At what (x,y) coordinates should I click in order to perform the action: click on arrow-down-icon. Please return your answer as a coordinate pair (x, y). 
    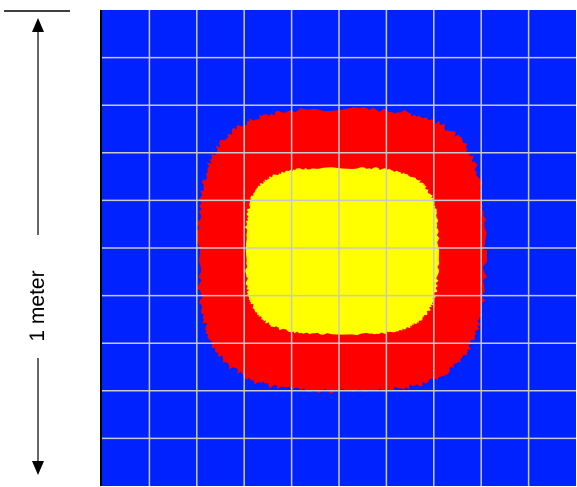
    Looking at the image, I should click on (38, 468).